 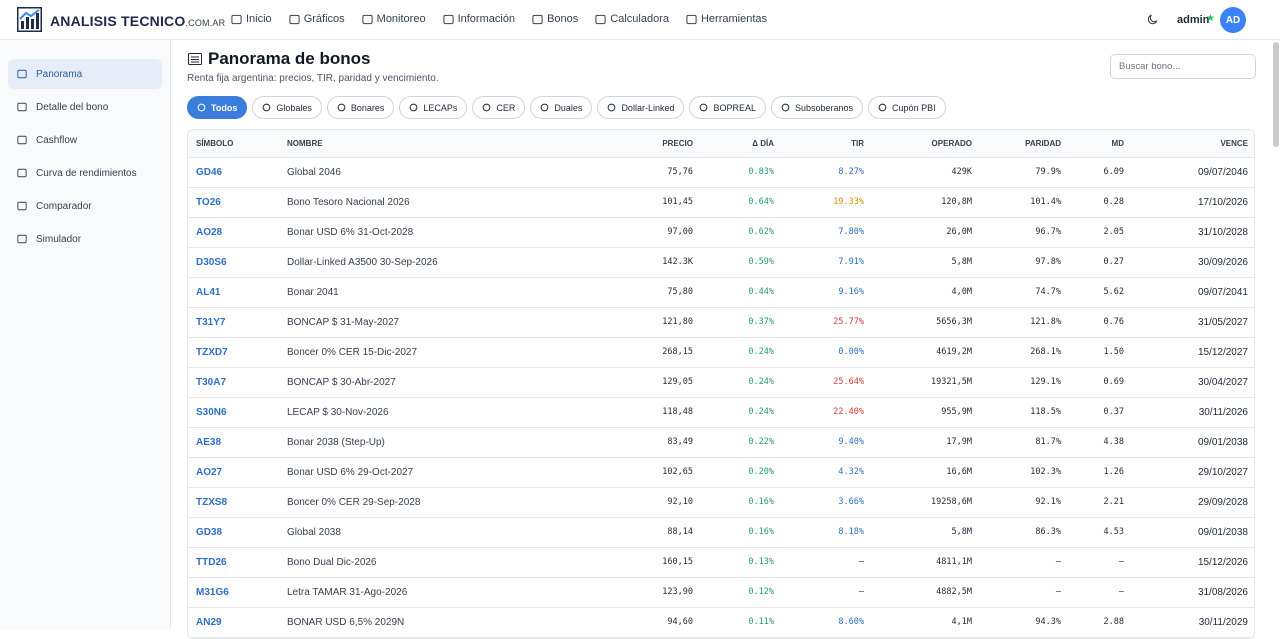 What do you see at coordinates (1193, 20) in the screenshot?
I see `user-name: admin` at bounding box center [1193, 20].